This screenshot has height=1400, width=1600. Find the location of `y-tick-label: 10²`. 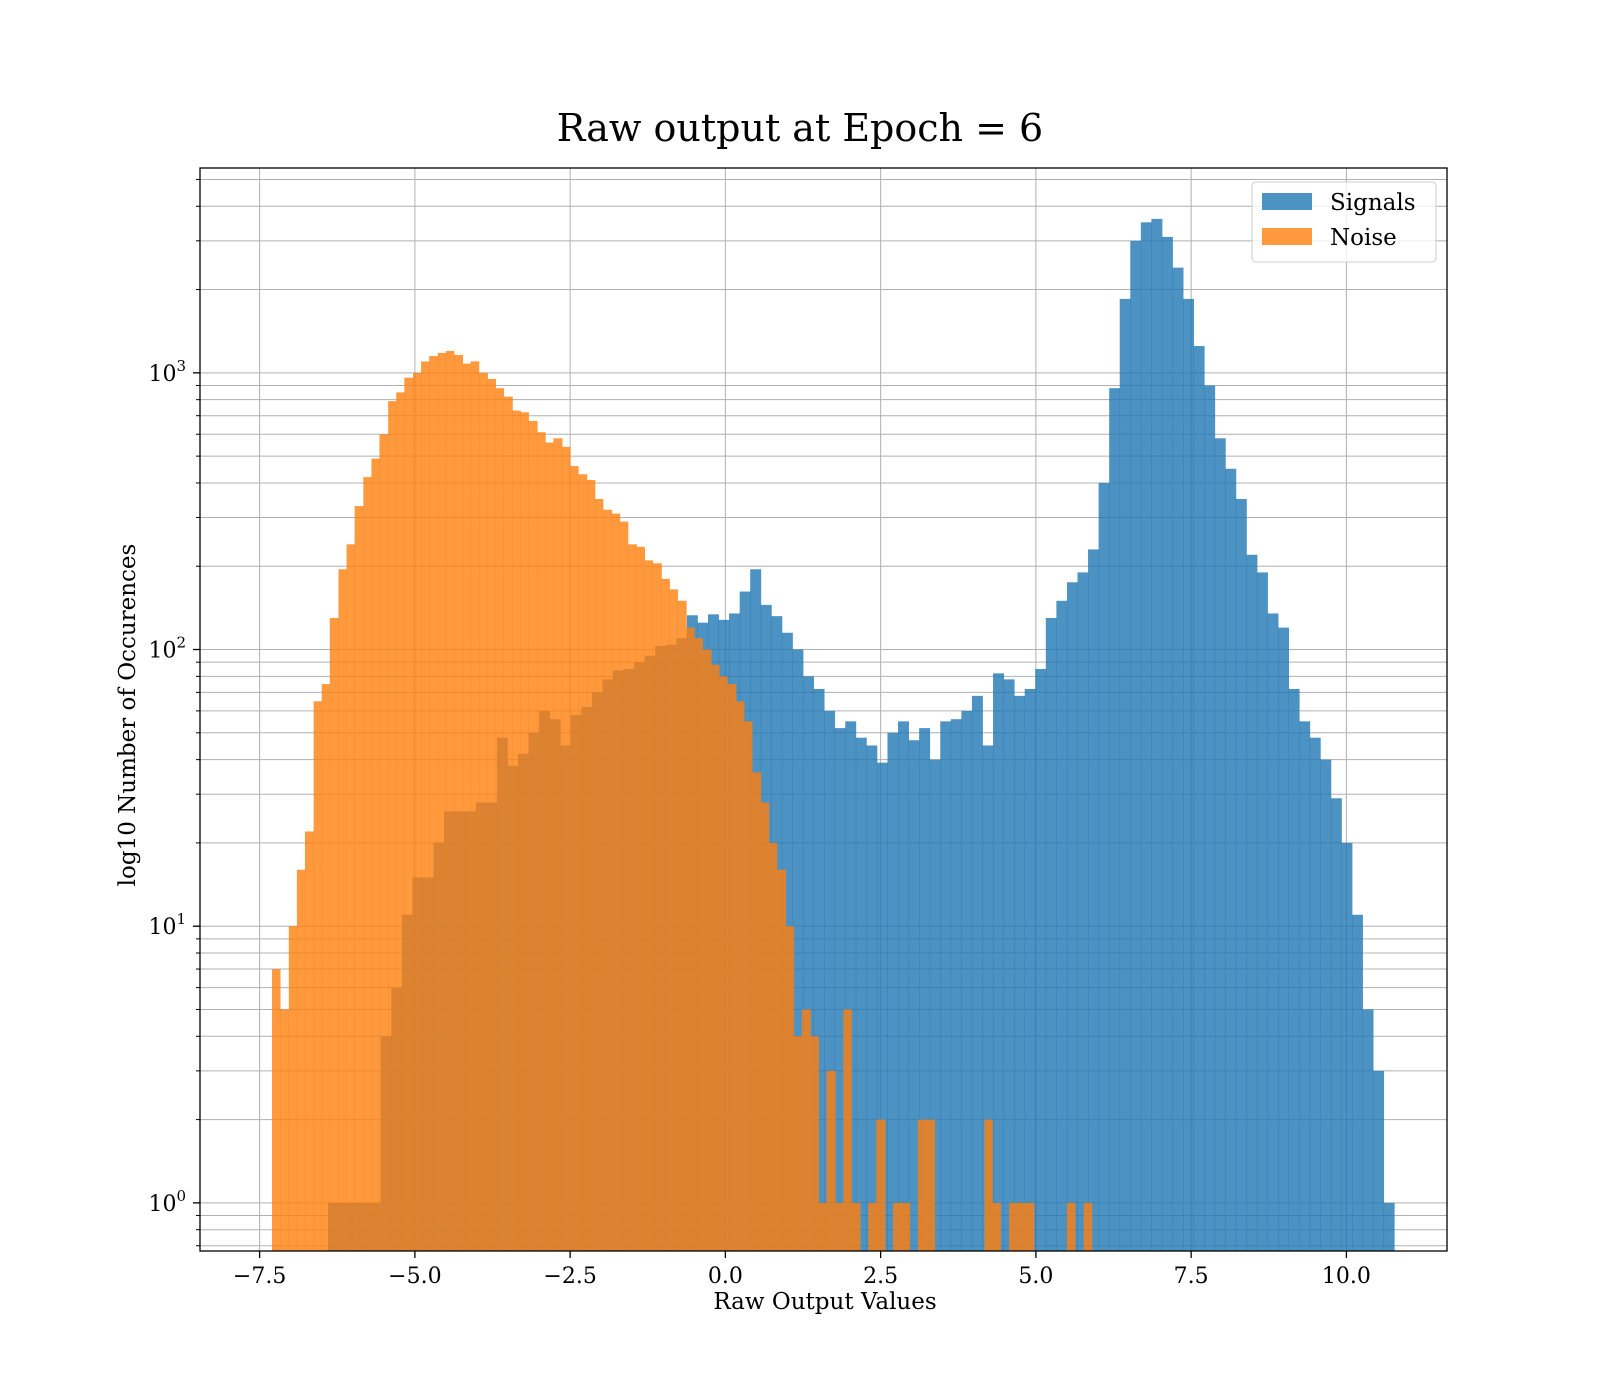

y-tick-label: 10² is located at coordinates (167, 649).